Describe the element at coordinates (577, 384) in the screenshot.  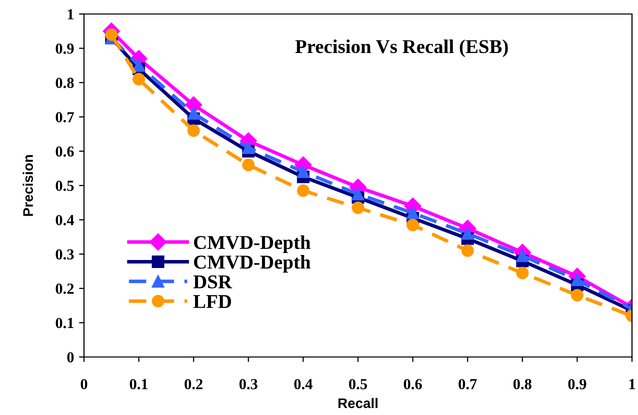
I see `x-tick-label: 0.9` at that location.